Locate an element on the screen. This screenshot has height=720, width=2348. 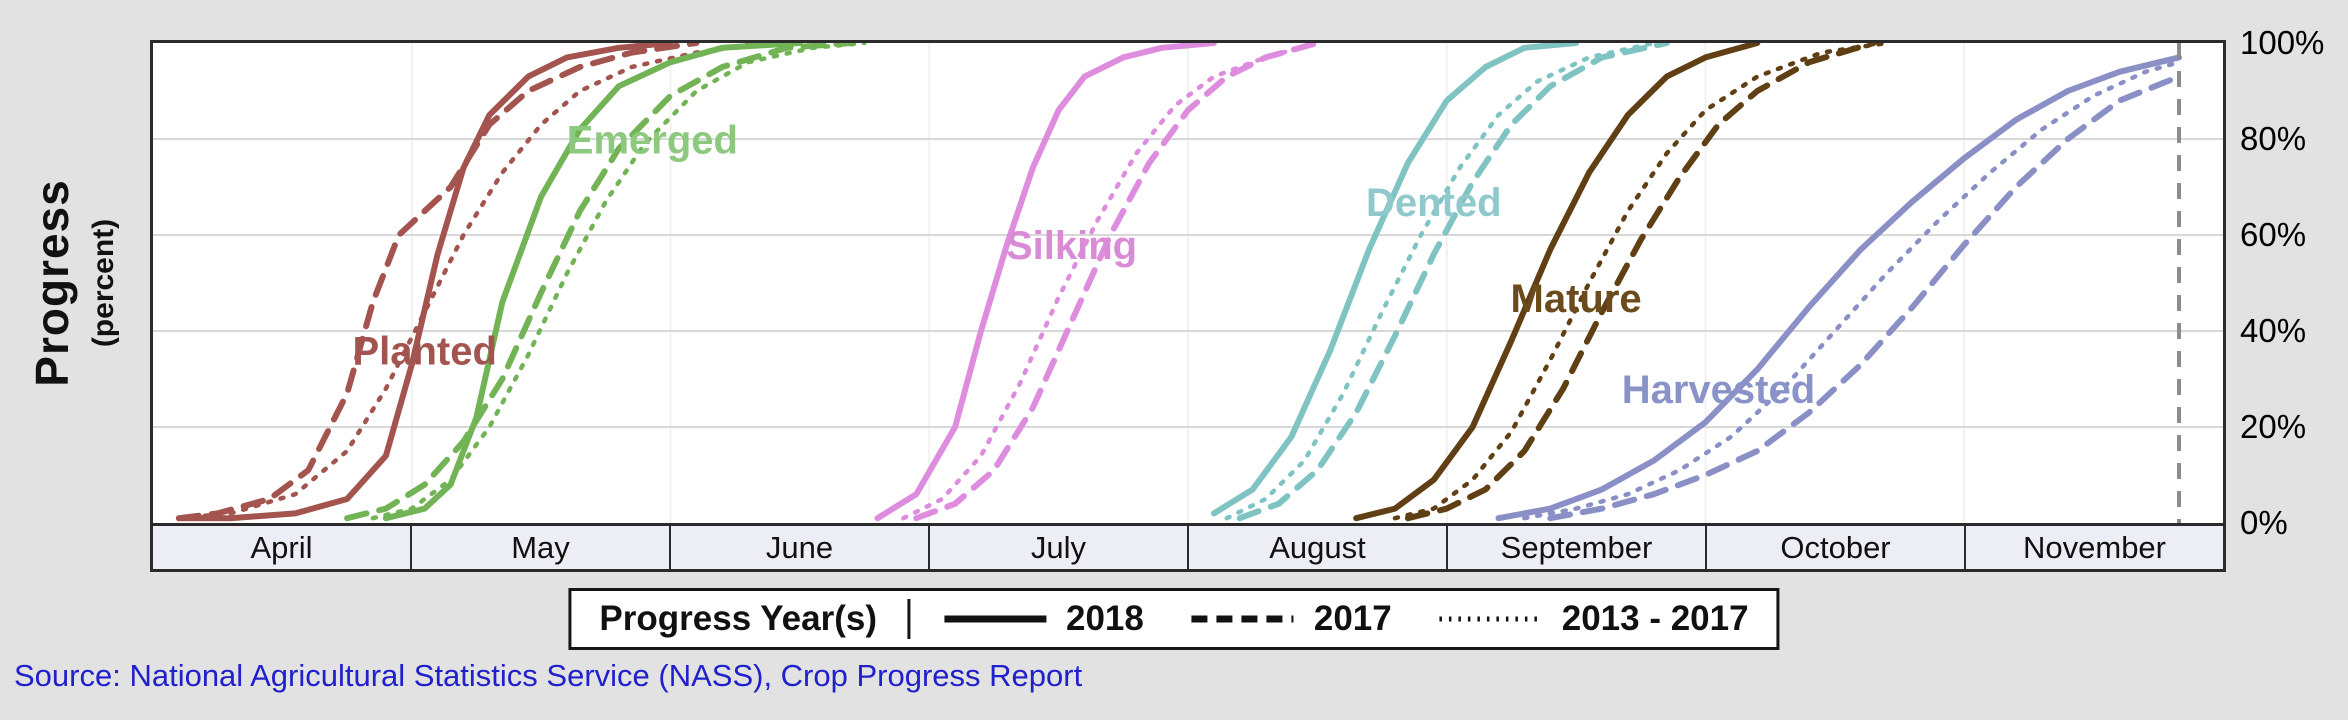
y-tick-60: 60% is located at coordinates (2273, 234).